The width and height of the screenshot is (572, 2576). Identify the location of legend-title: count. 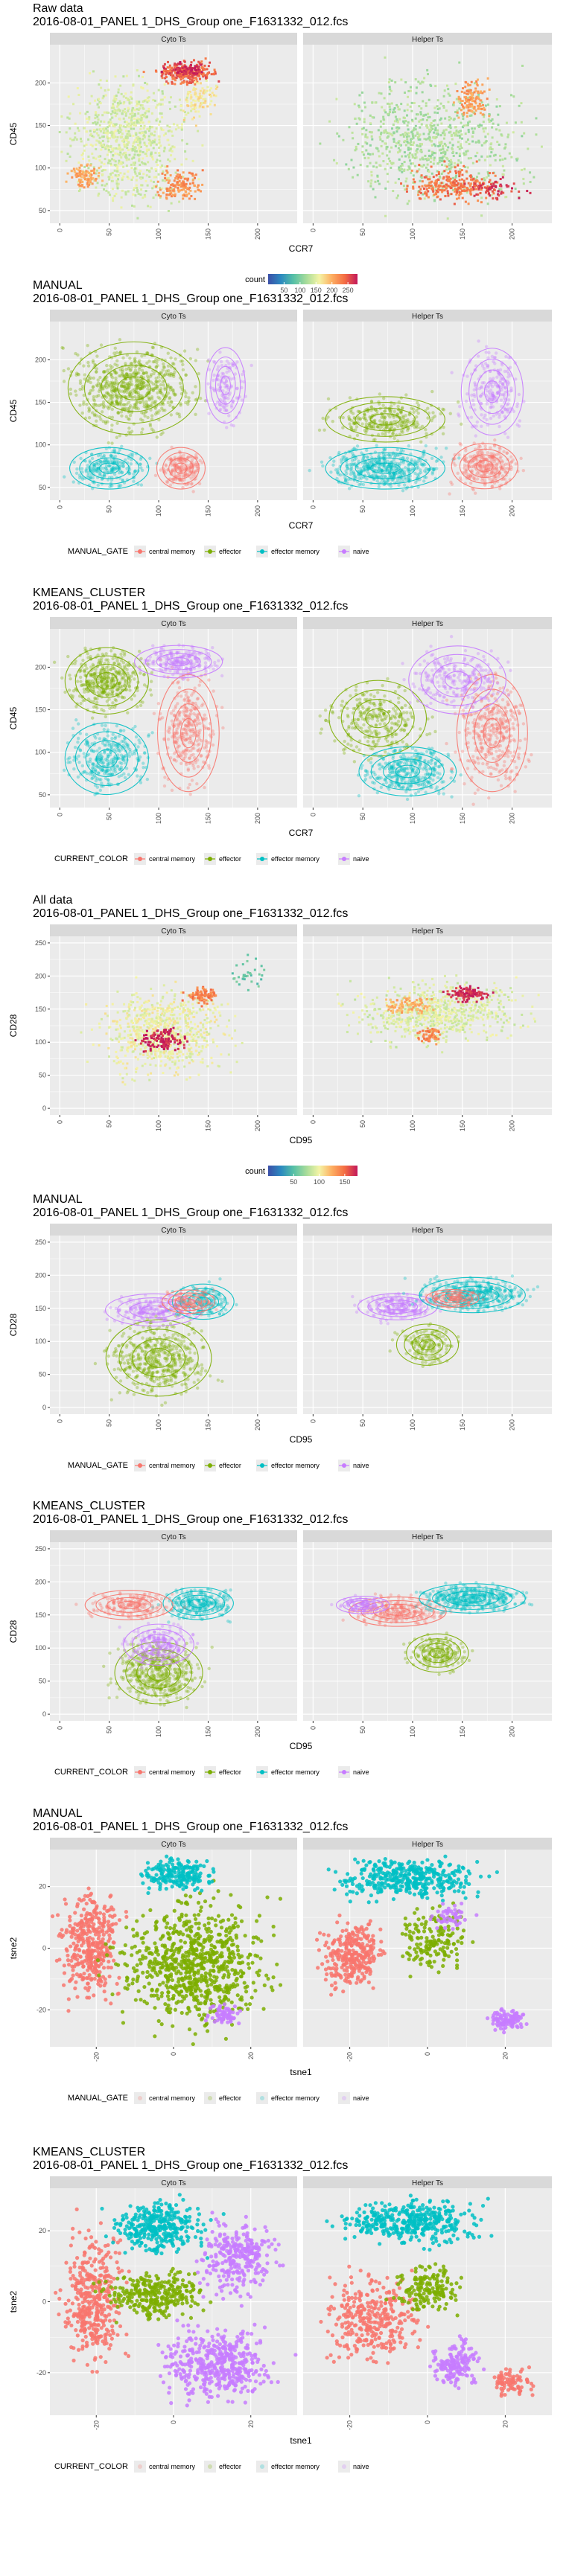
(255, 279).